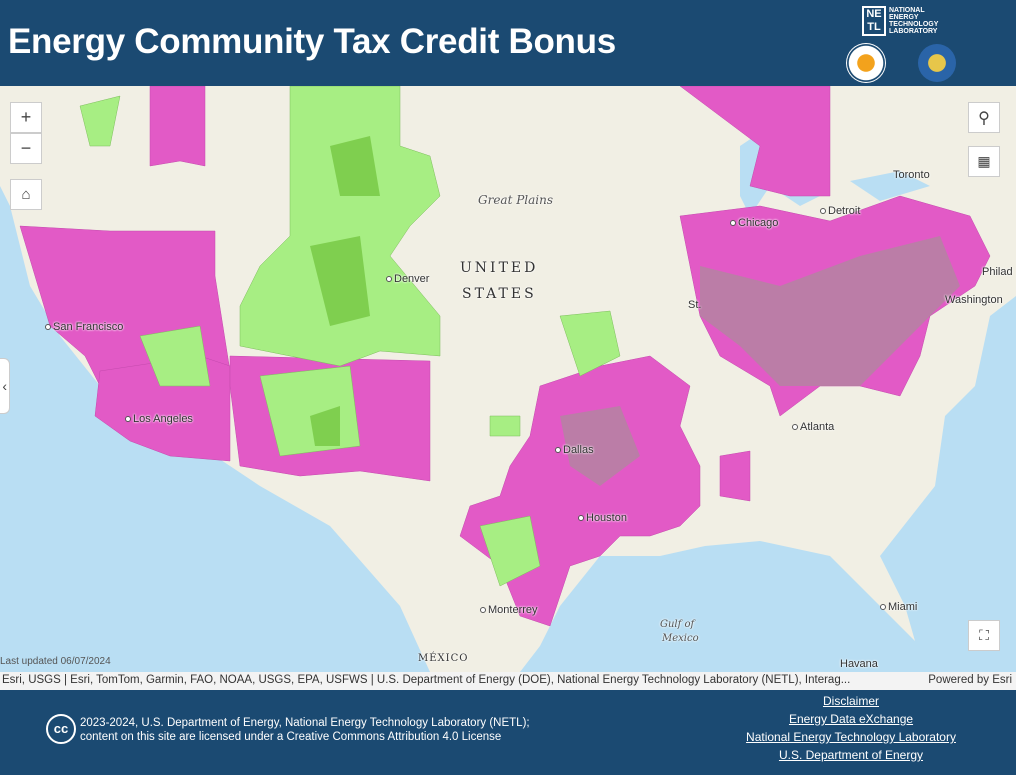  I want to click on doe-link: U.S. Department of Energy, so click(851, 755).